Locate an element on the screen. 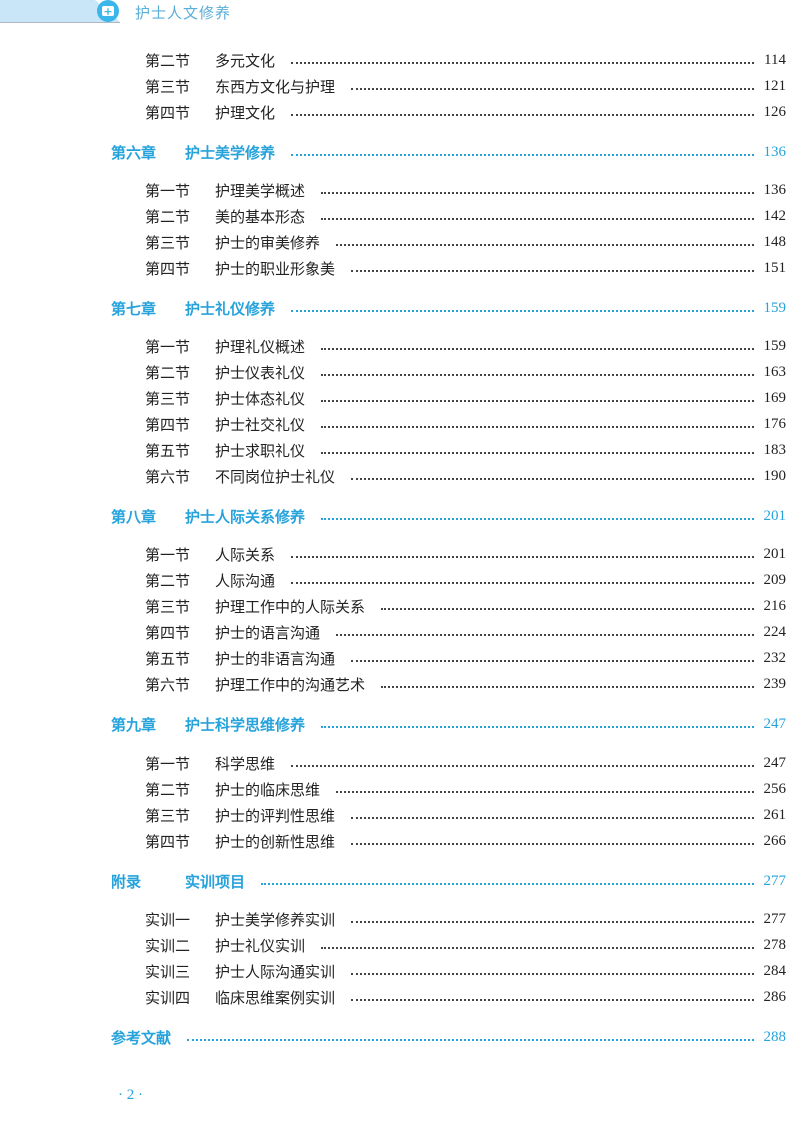 This screenshot has height=1125, width=800. entry-page: 256 is located at coordinates (775, 788).